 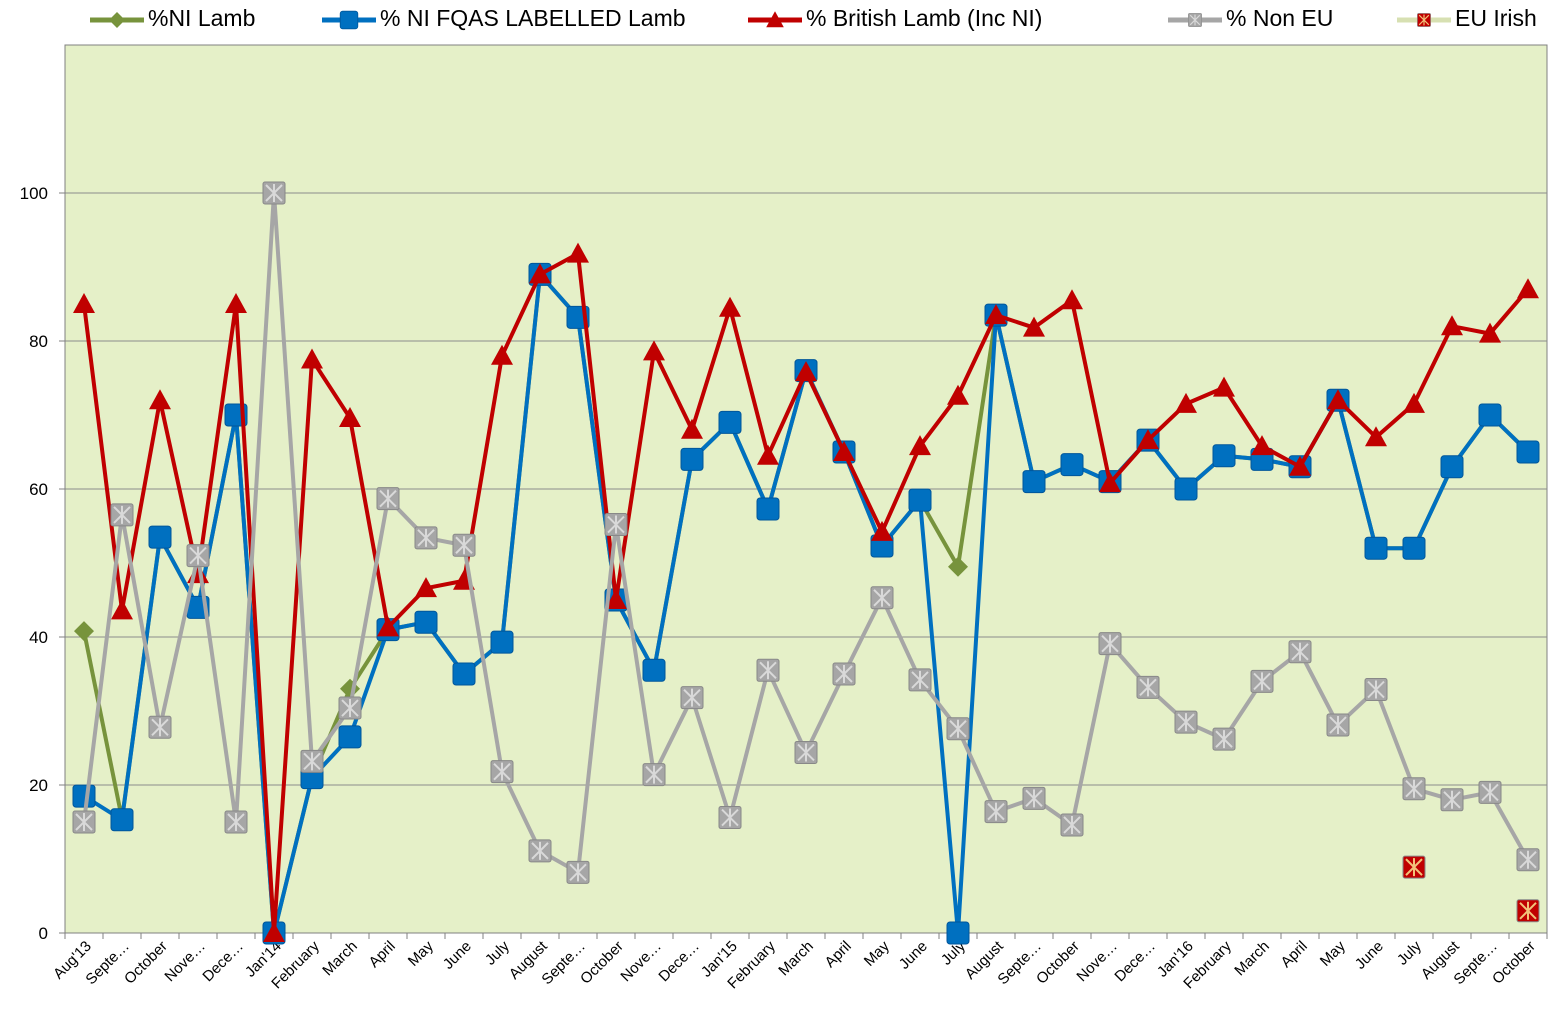 I want to click on legend-label: % Non EU, so click(x=1279, y=18).